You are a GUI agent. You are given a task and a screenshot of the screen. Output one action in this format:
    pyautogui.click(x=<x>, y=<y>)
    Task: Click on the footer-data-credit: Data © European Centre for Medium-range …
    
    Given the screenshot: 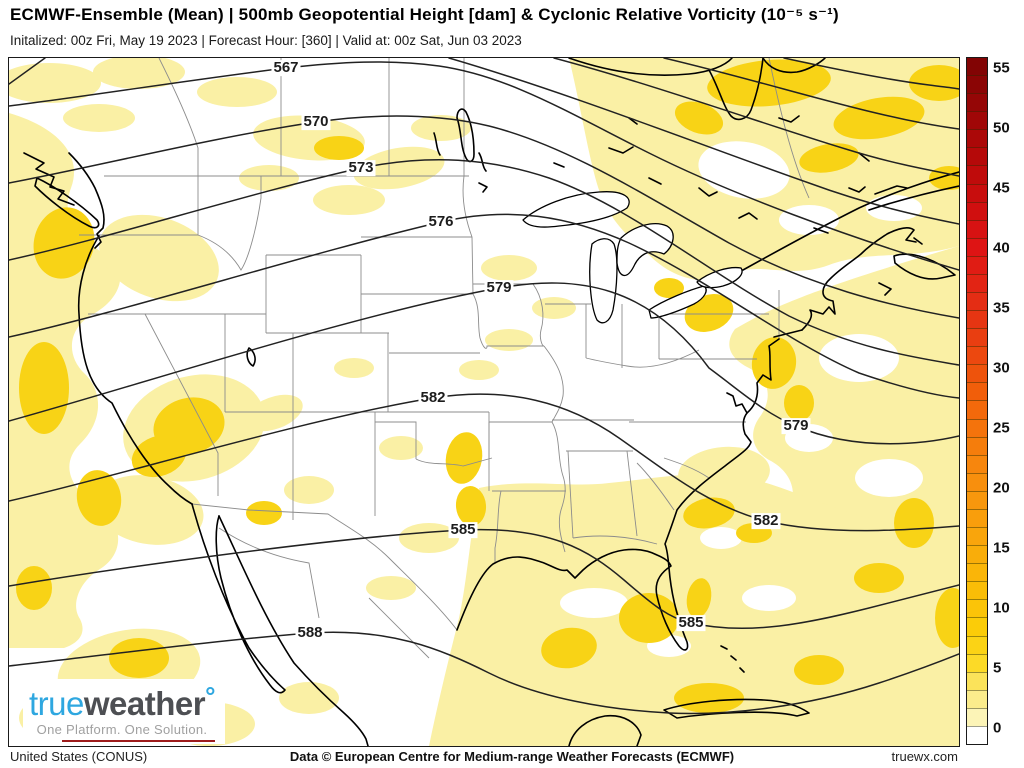 What is the action you would take?
    pyautogui.click(x=512, y=756)
    